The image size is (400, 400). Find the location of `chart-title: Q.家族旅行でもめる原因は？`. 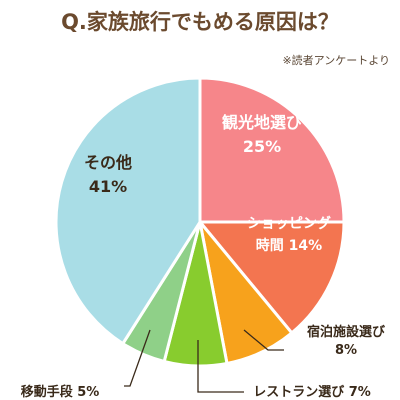

chart-title: Q.家族旅行でもめる原因は？ is located at coordinates (200, 22).